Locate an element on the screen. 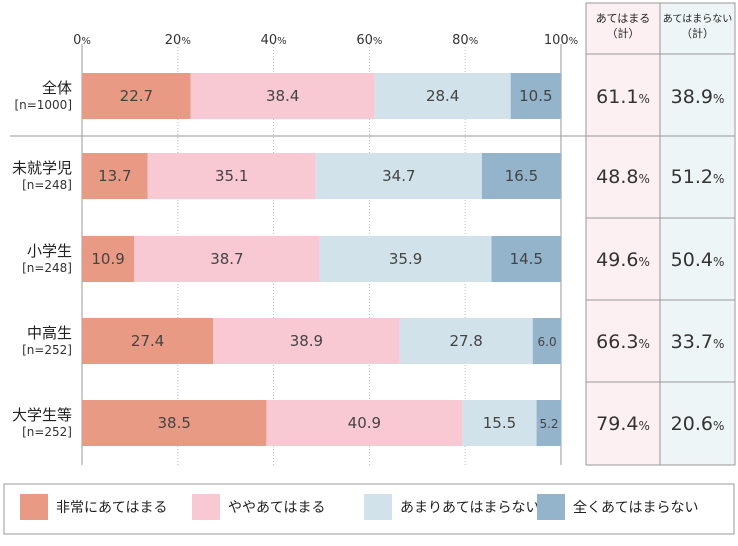 This screenshot has width=738, height=546. summary-value: 49.6% is located at coordinates (623, 260).